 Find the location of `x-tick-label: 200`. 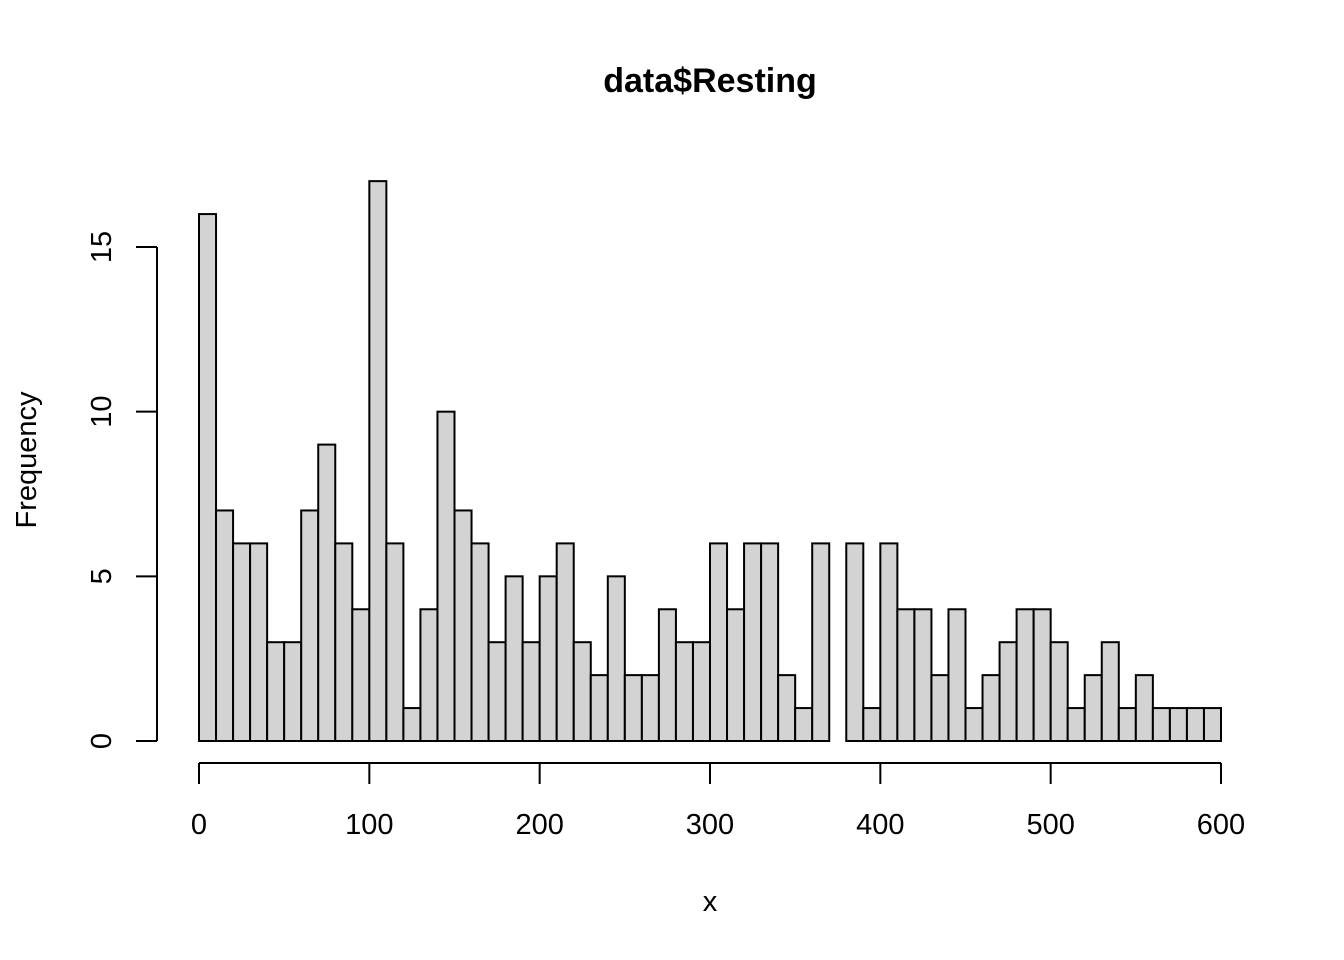

x-tick-label: 200 is located at coordinates (539, 825).